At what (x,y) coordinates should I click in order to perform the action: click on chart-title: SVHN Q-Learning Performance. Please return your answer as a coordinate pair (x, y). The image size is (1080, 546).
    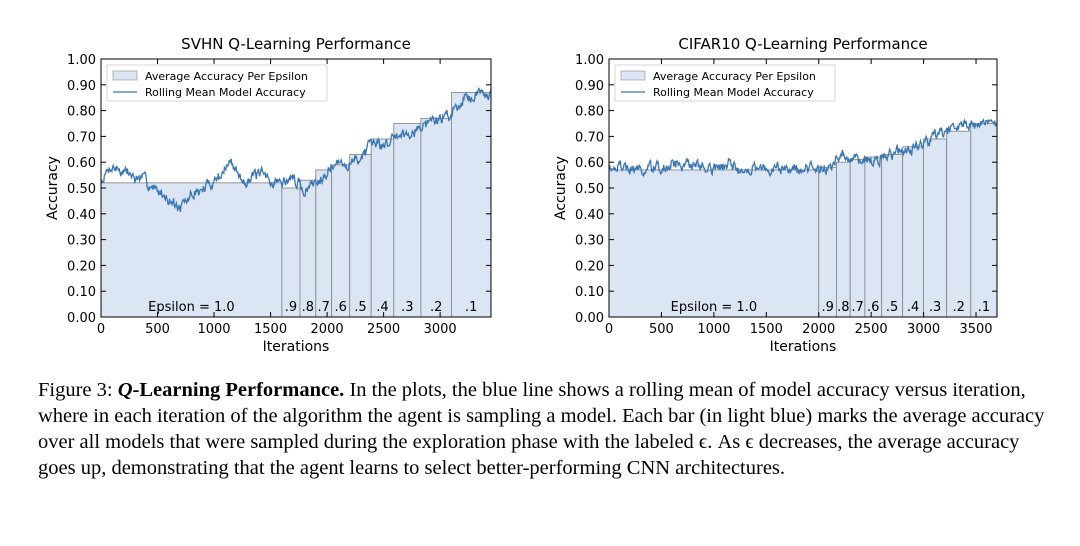
    Looking at the image, I should click on (296, 44).